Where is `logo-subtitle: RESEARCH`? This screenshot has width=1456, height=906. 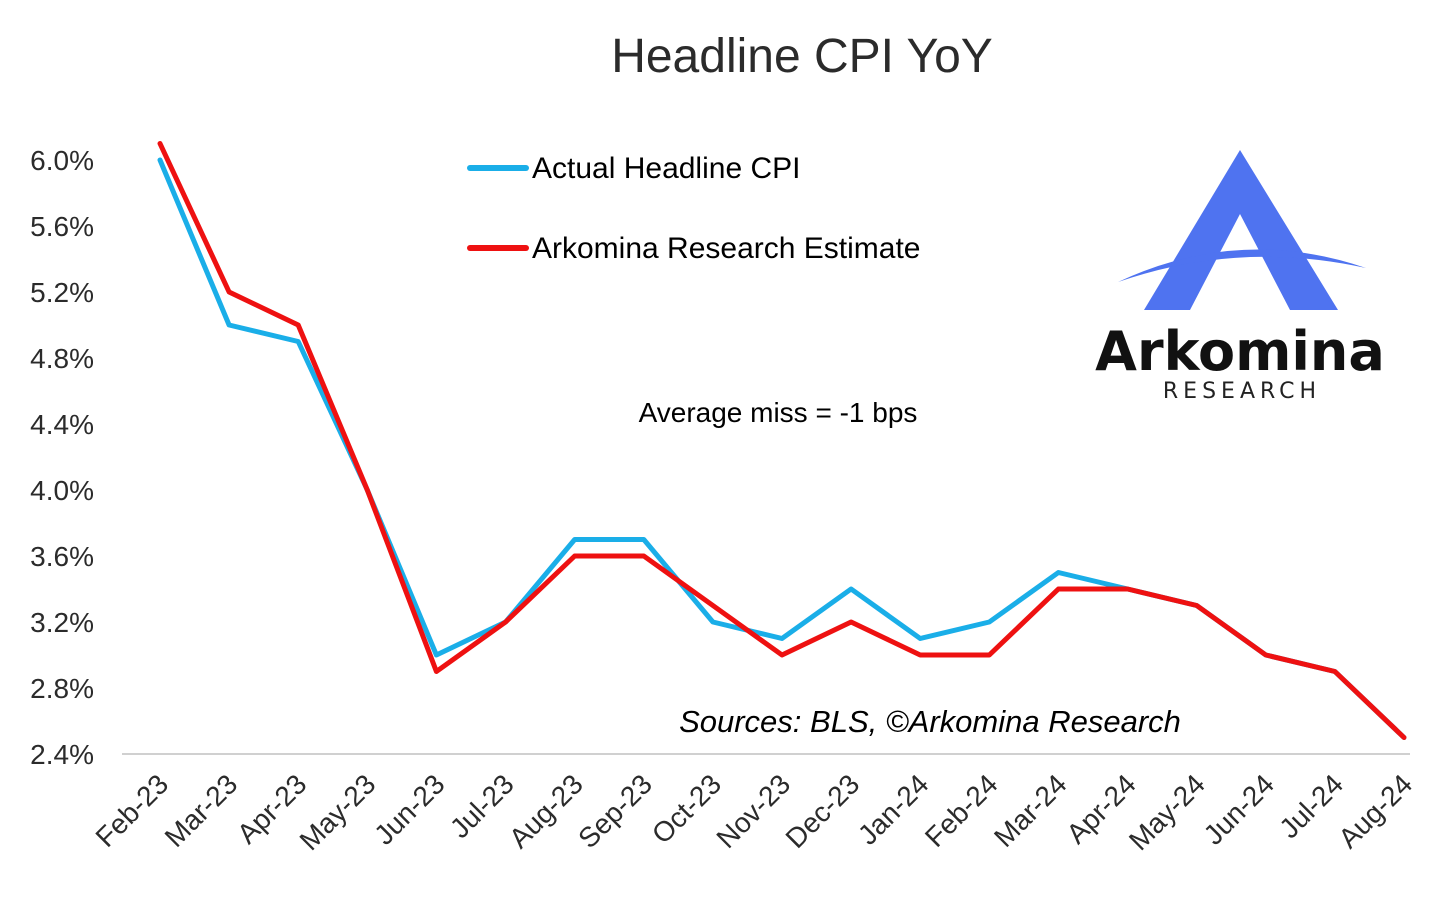
logo-subtitle: RESEARCH is located at coordinates (1242, 391).